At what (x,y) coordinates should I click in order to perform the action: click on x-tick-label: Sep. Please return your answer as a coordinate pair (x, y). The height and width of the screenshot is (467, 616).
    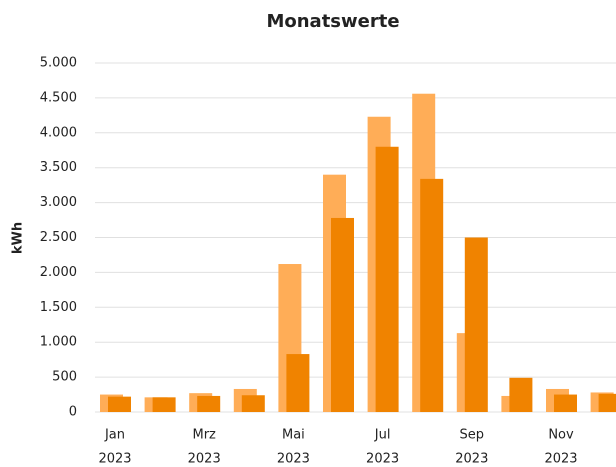
    Looking at the image, I should click on (472, 435).